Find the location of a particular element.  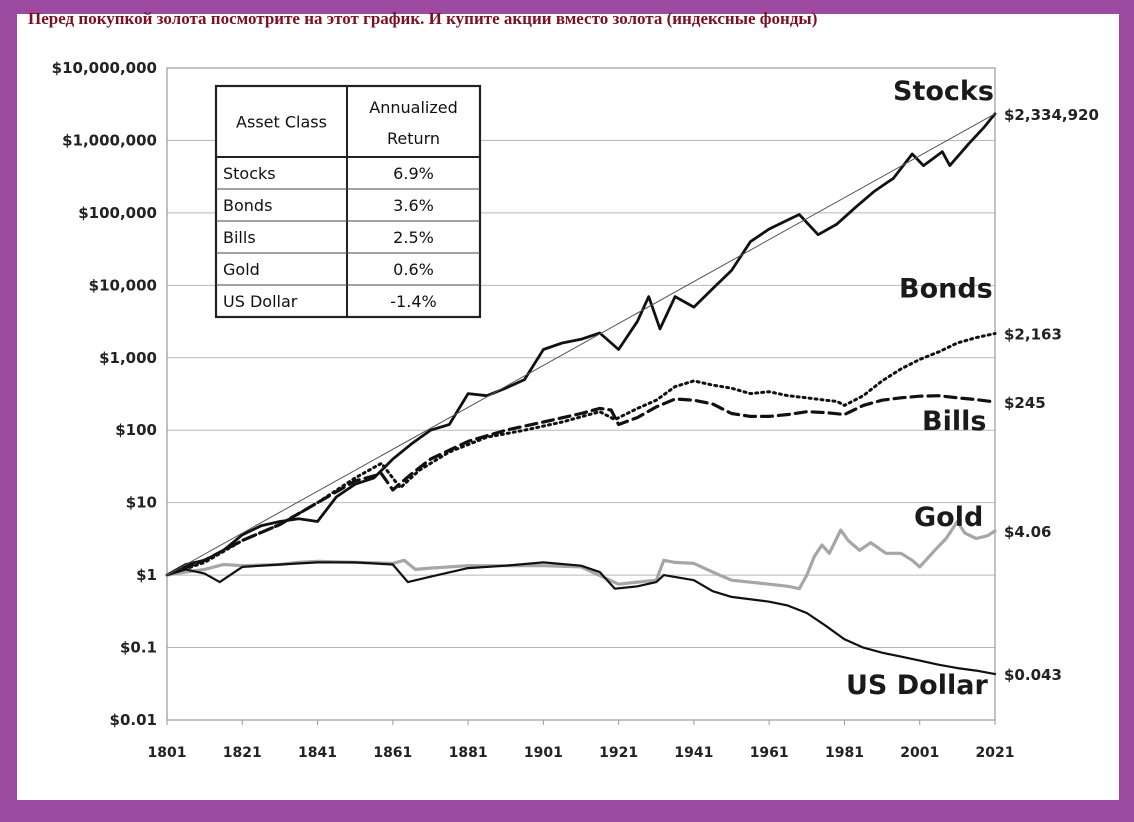

x-tick-label: 1941 is located at coordinates (693, 753).